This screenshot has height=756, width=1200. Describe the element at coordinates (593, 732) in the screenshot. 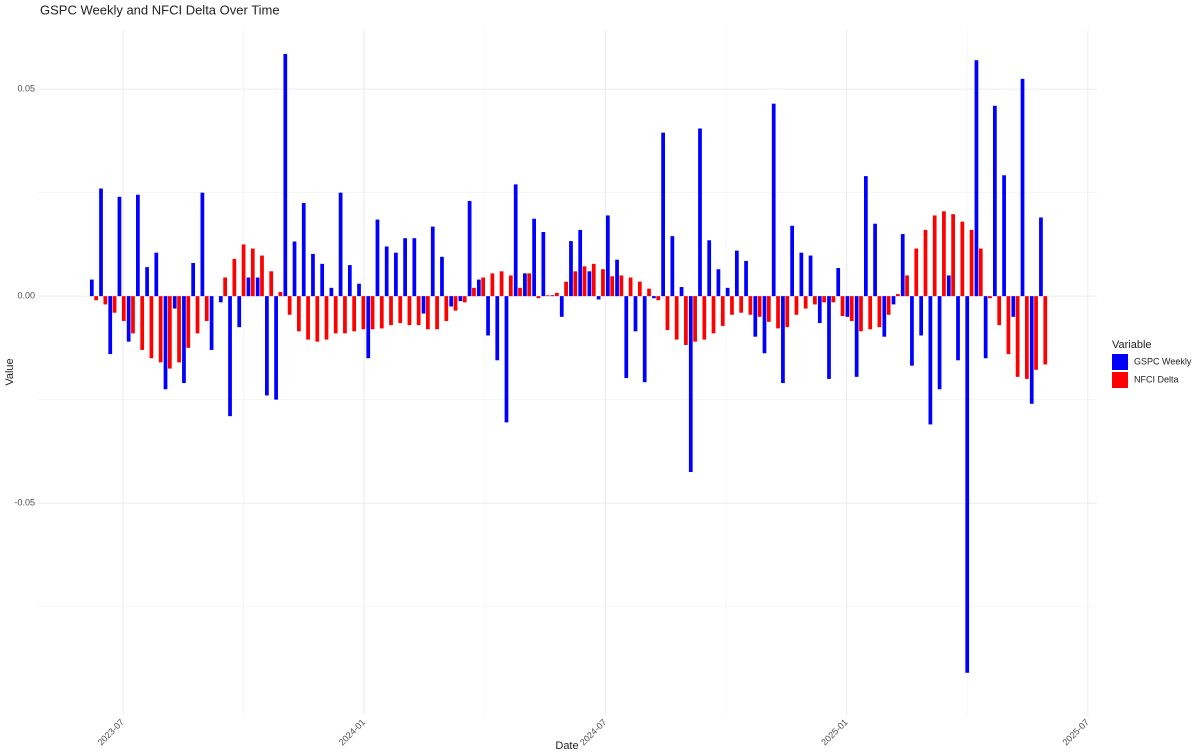

I see `x-tick-label: 2024-07` at that location.